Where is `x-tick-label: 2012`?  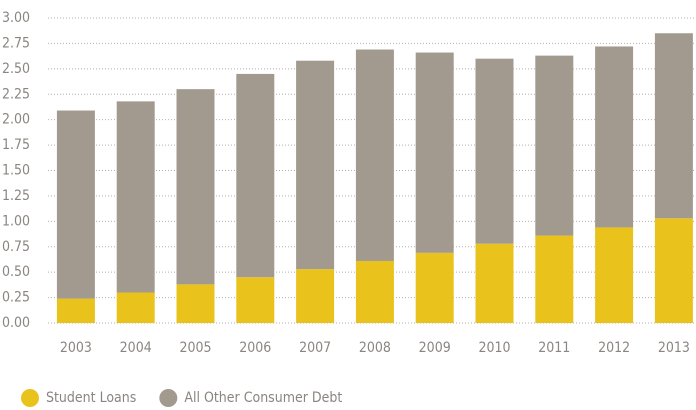
x-tick-label: 2012 is located at coordinates (614, 348).